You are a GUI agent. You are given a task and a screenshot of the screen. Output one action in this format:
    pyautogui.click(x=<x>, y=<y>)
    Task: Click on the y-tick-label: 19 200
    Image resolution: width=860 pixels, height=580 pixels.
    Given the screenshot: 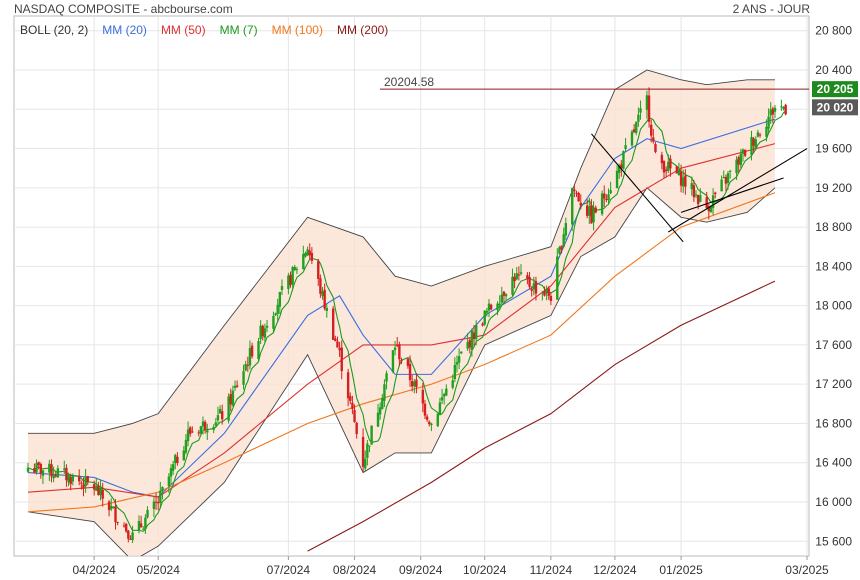 What is the action you would take?
    pyautogui.click(x=833, y=188)
    